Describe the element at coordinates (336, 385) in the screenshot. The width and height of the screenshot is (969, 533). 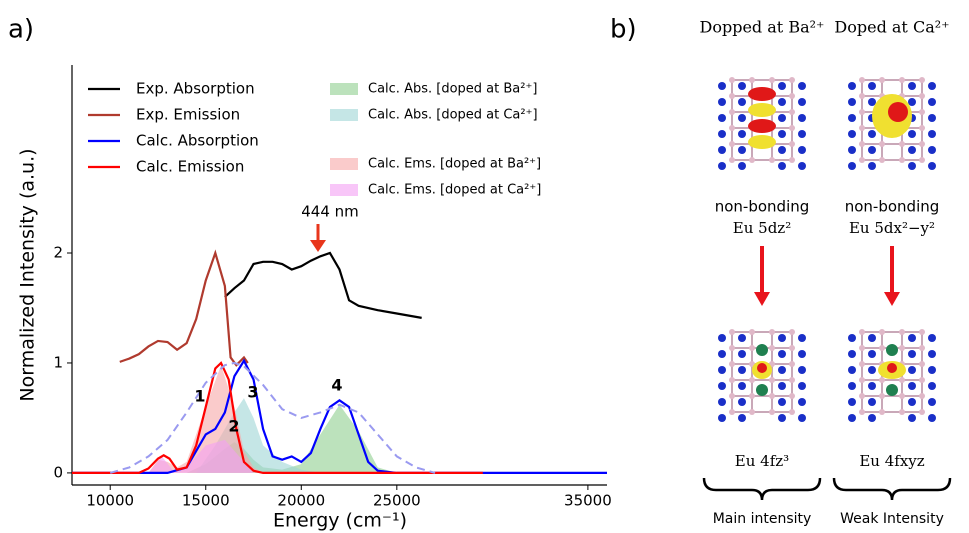
I see `annotation: 4` at that location.